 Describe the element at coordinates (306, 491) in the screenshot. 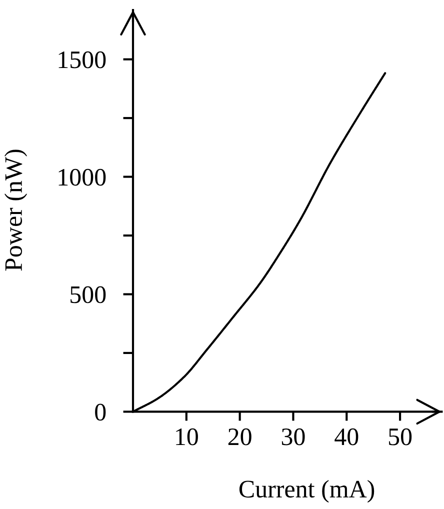

I see `x-axis-title: Current (mA)` at that location.